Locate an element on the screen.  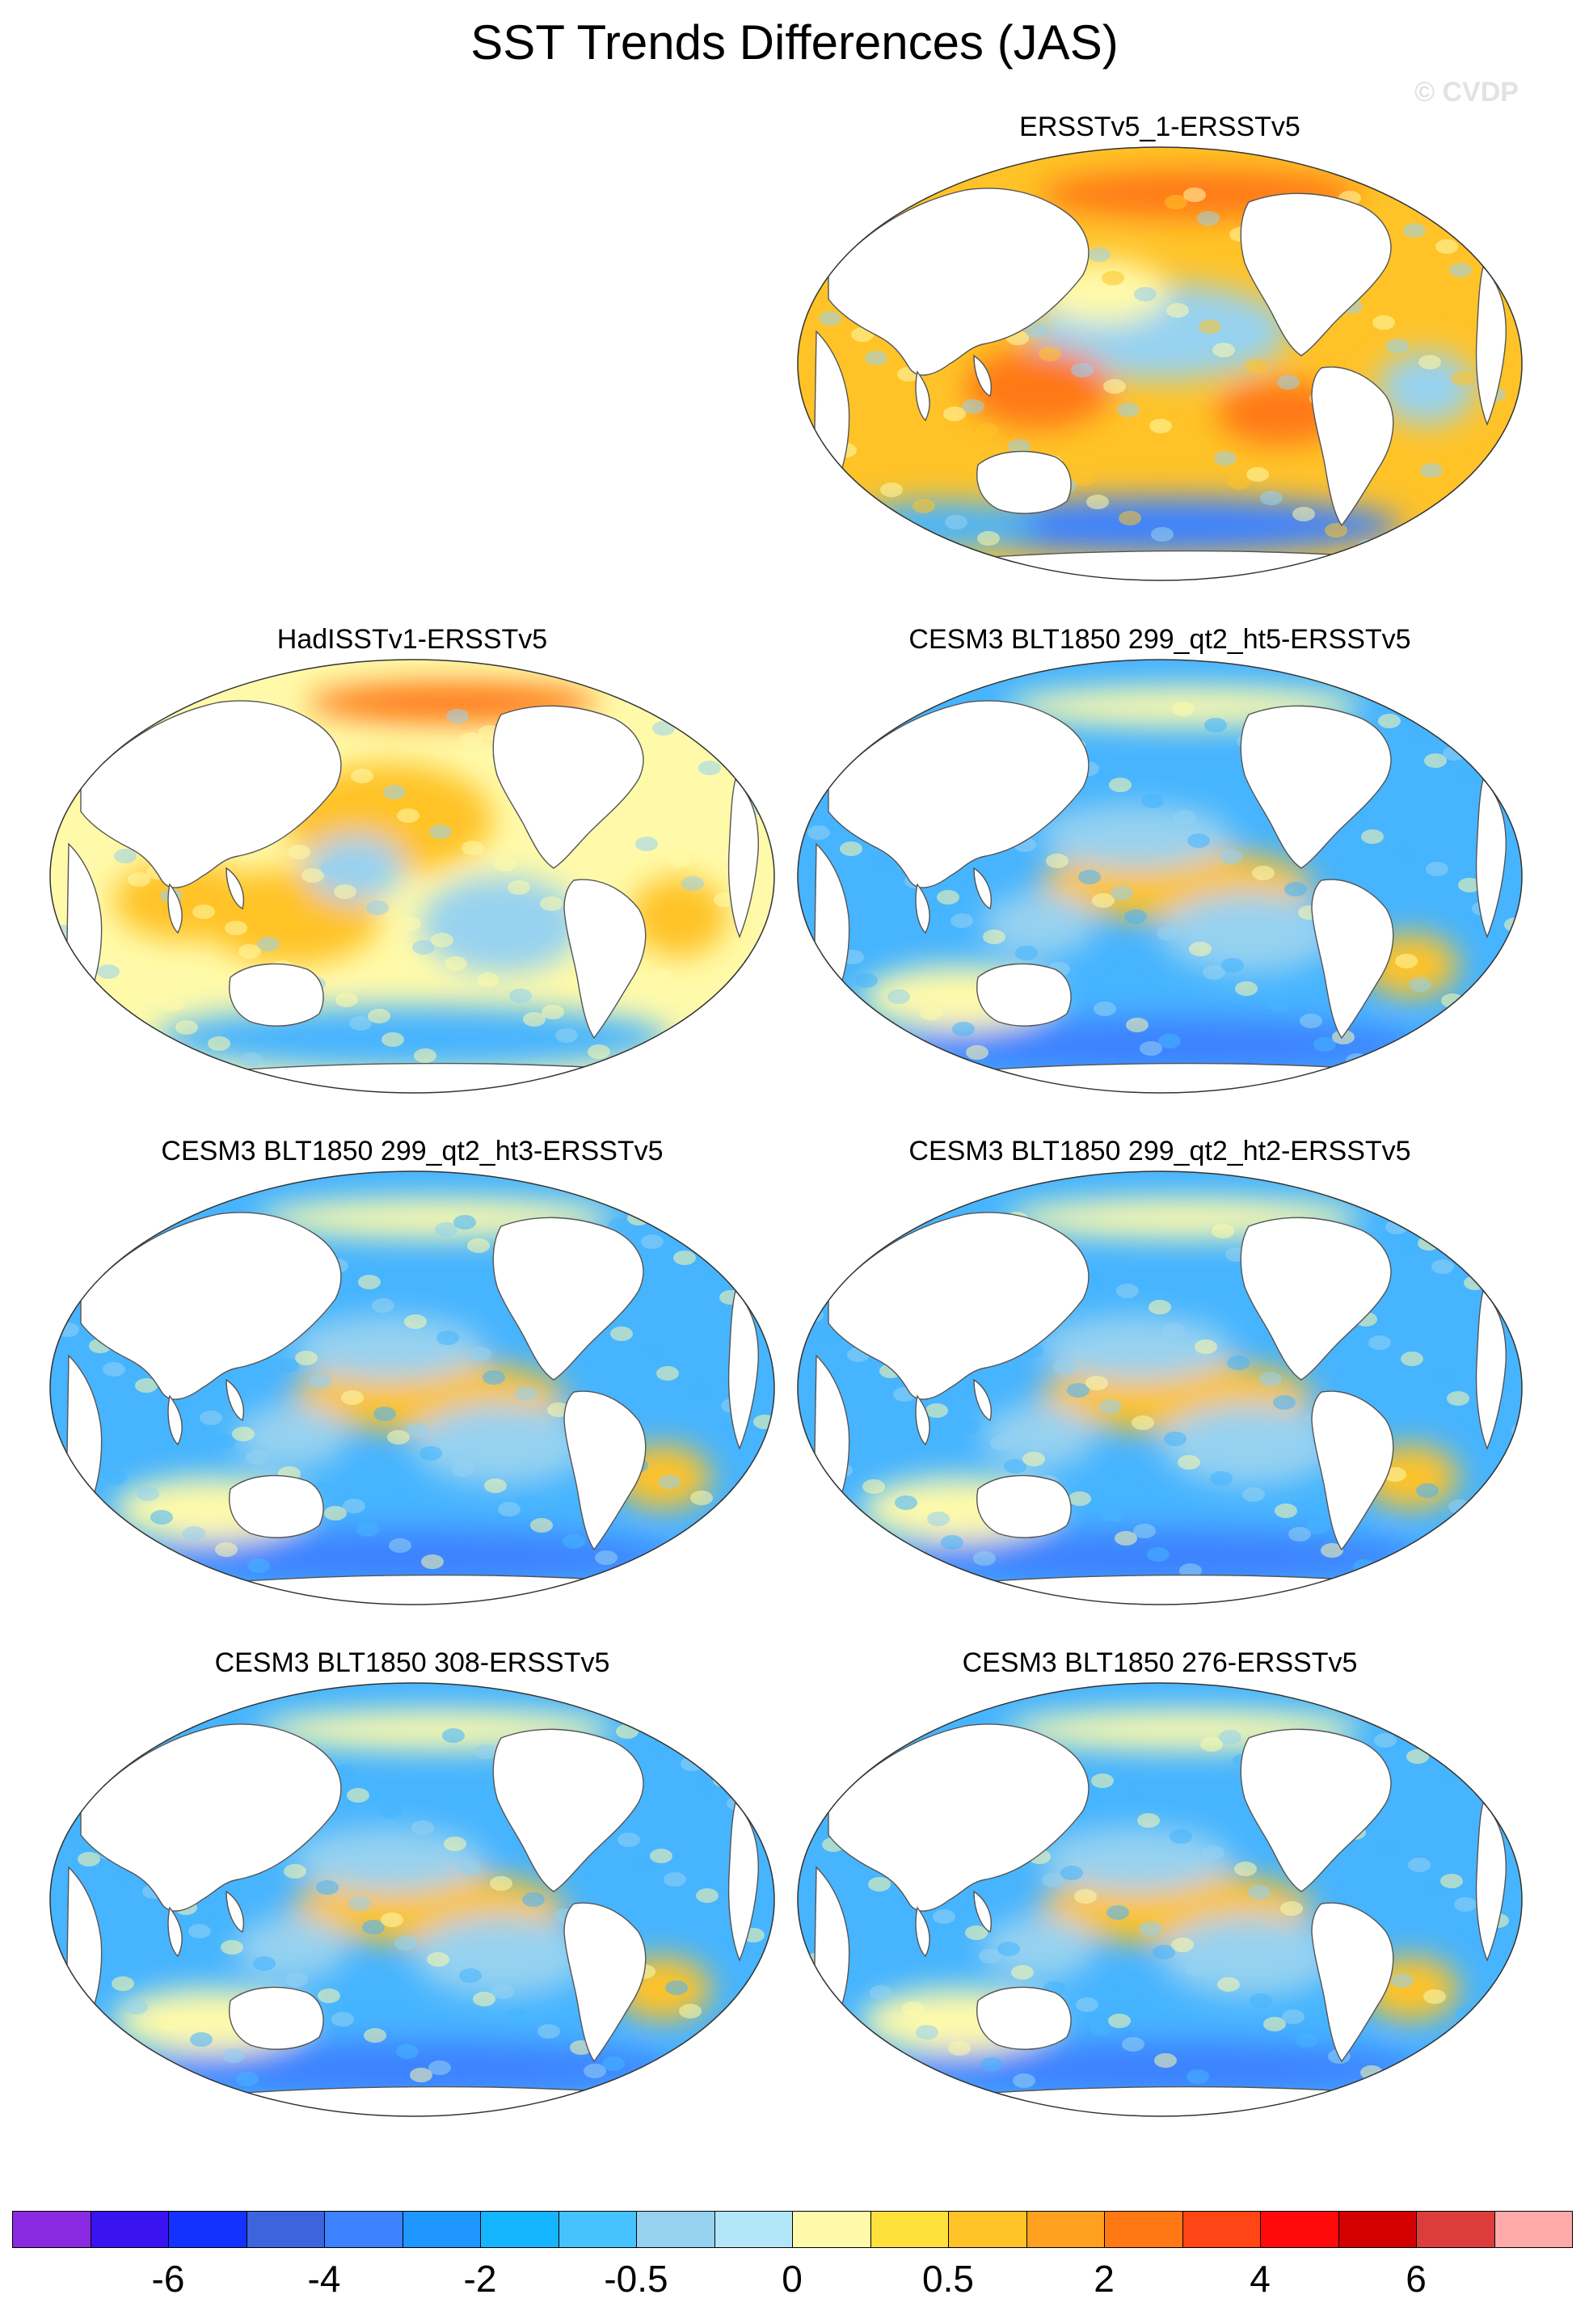
panel-title: CESM3 BLT1850 276-ERSSTv5 is located at coordinates (1160, 1663).